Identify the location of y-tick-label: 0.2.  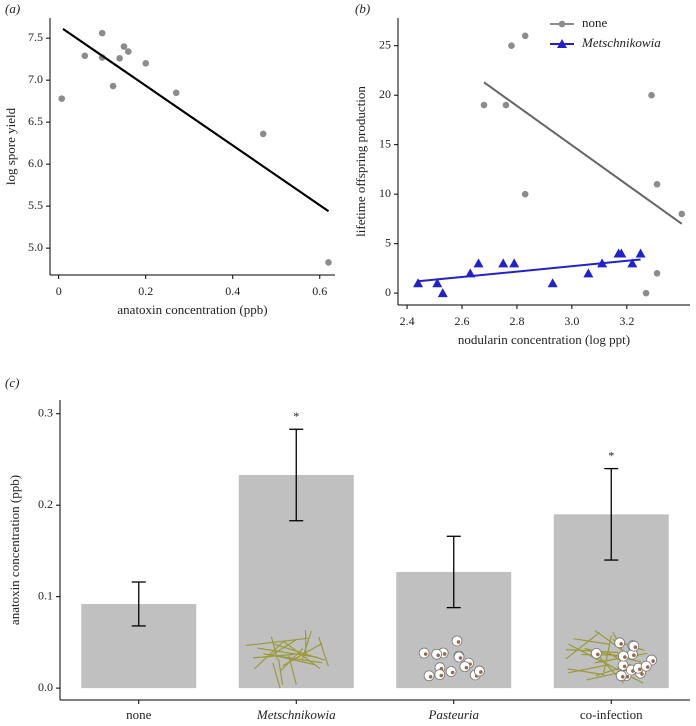
(45, 504).